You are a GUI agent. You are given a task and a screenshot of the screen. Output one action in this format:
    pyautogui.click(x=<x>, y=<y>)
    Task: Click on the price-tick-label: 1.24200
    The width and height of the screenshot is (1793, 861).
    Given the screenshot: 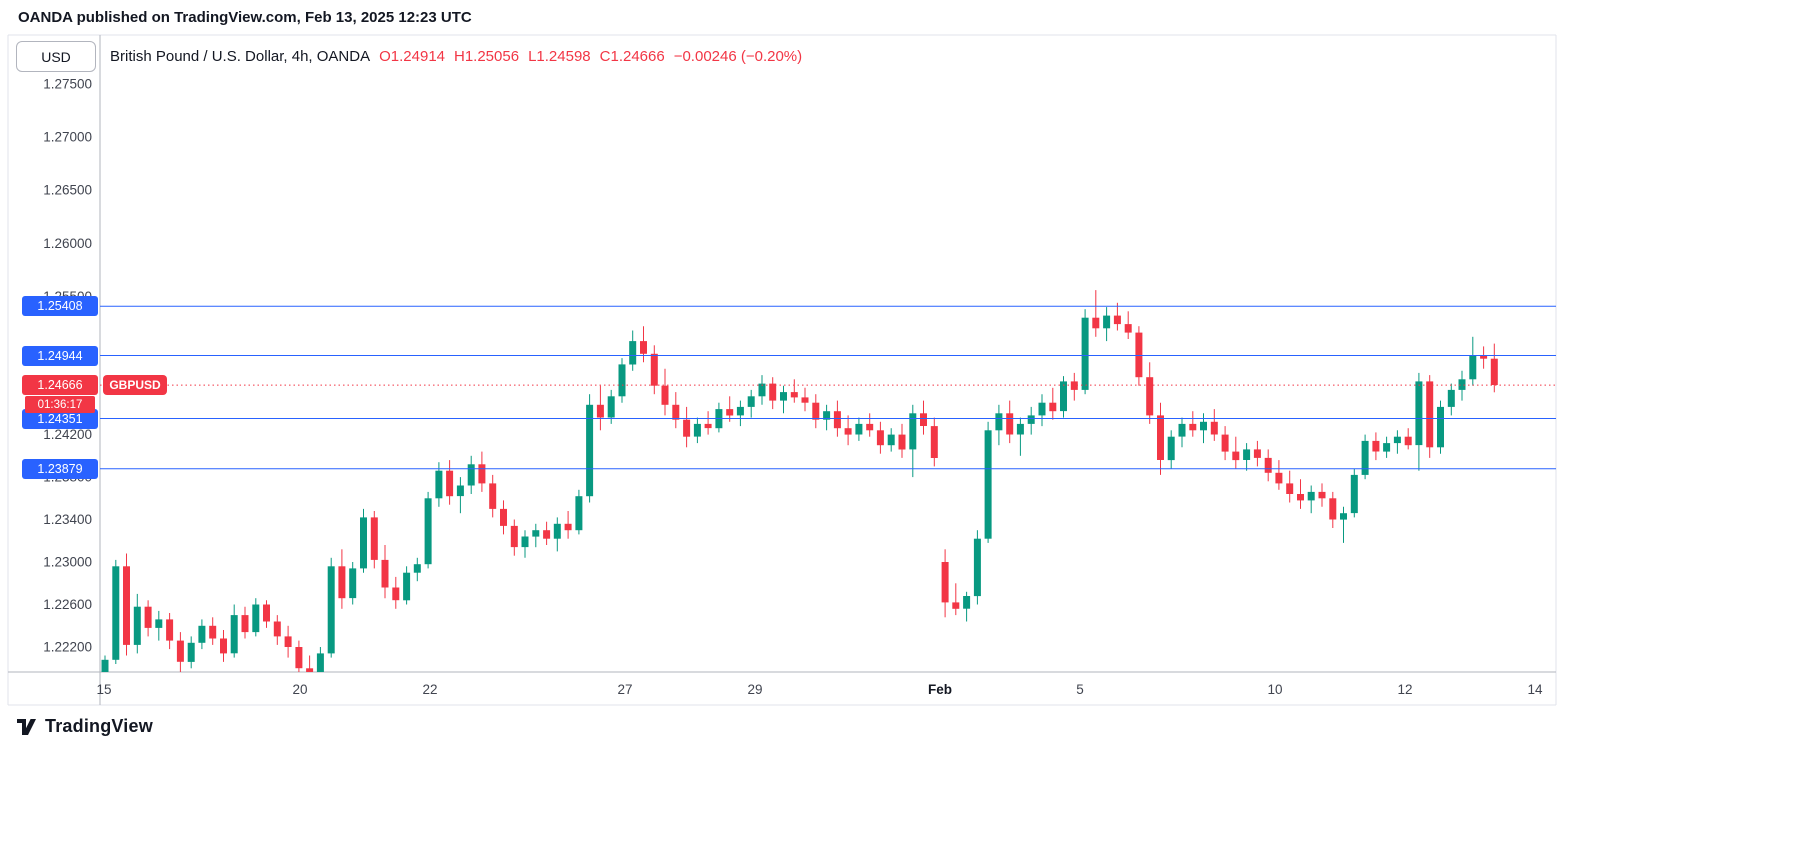 What is the action you would take?
    pyautogui.click(x=67, y=434)
    